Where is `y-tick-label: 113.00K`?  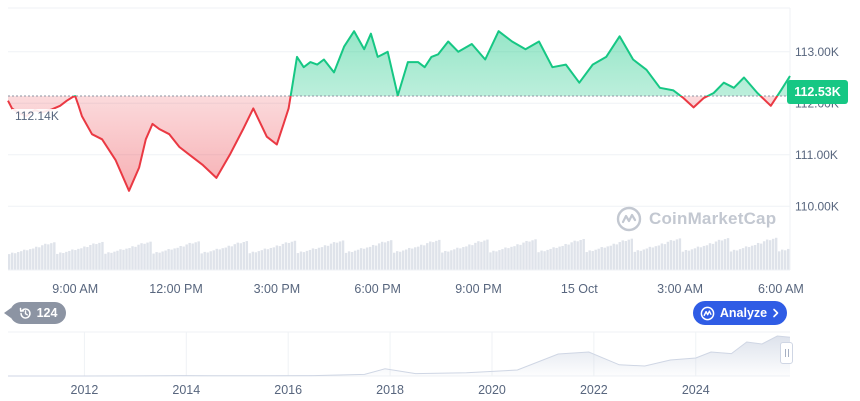
y-tick-label: 113.00K is located at coordinates (817, 52).